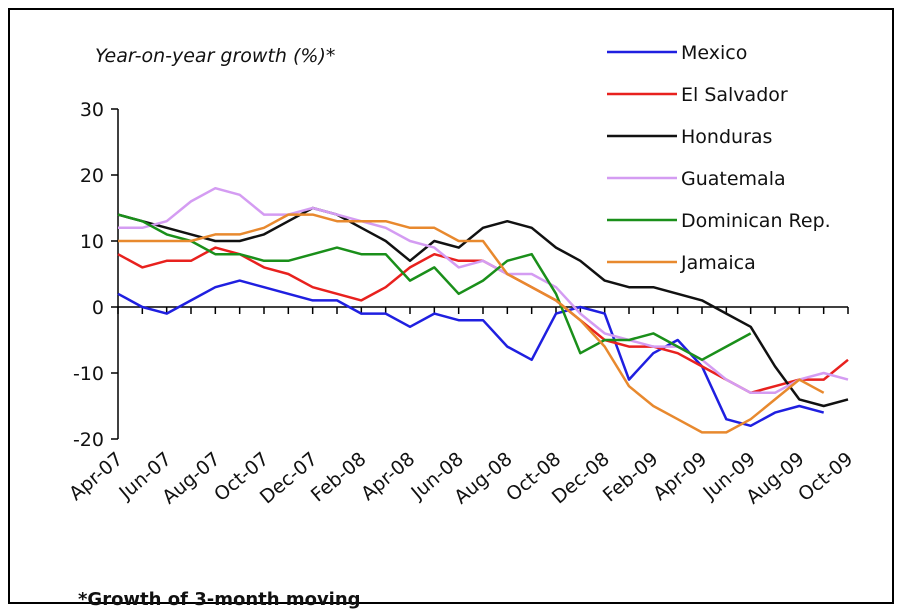 This screenshot has width=902, height=616. Describe the element at coordinates (718, 263) in the screenshot. I see `legend-label: Jamaica` at that location.